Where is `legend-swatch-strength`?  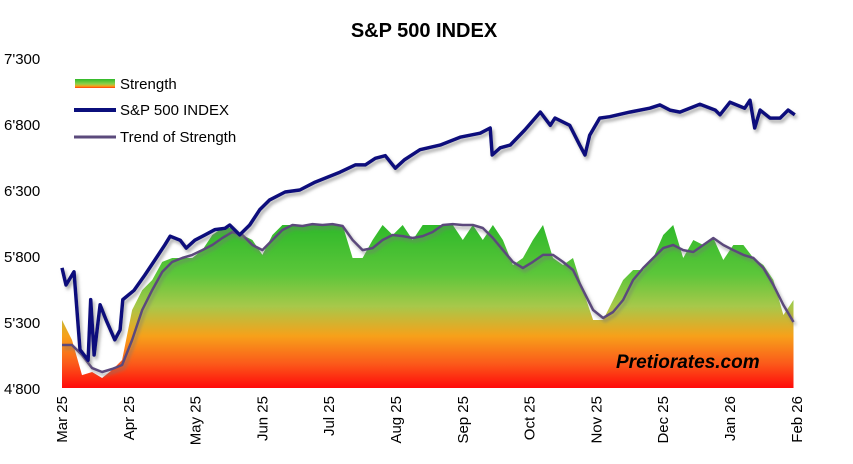
legend-swatch-strength is located at coordinates (95, 83).